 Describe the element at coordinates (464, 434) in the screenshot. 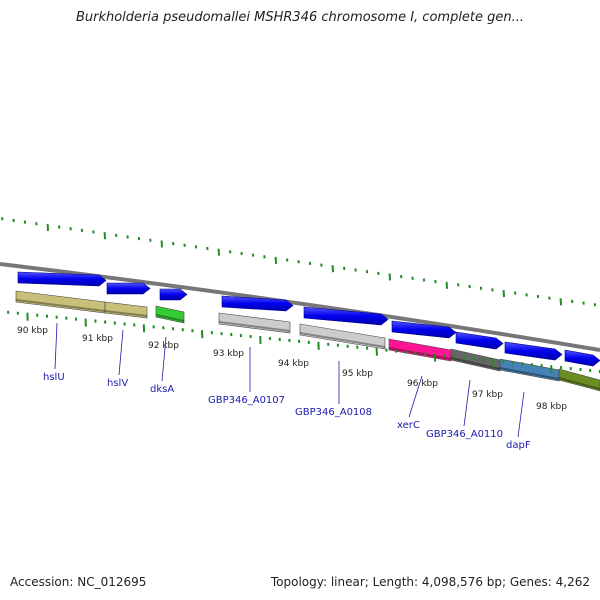

I see `gene-label: GBP346_A0110` at that location.